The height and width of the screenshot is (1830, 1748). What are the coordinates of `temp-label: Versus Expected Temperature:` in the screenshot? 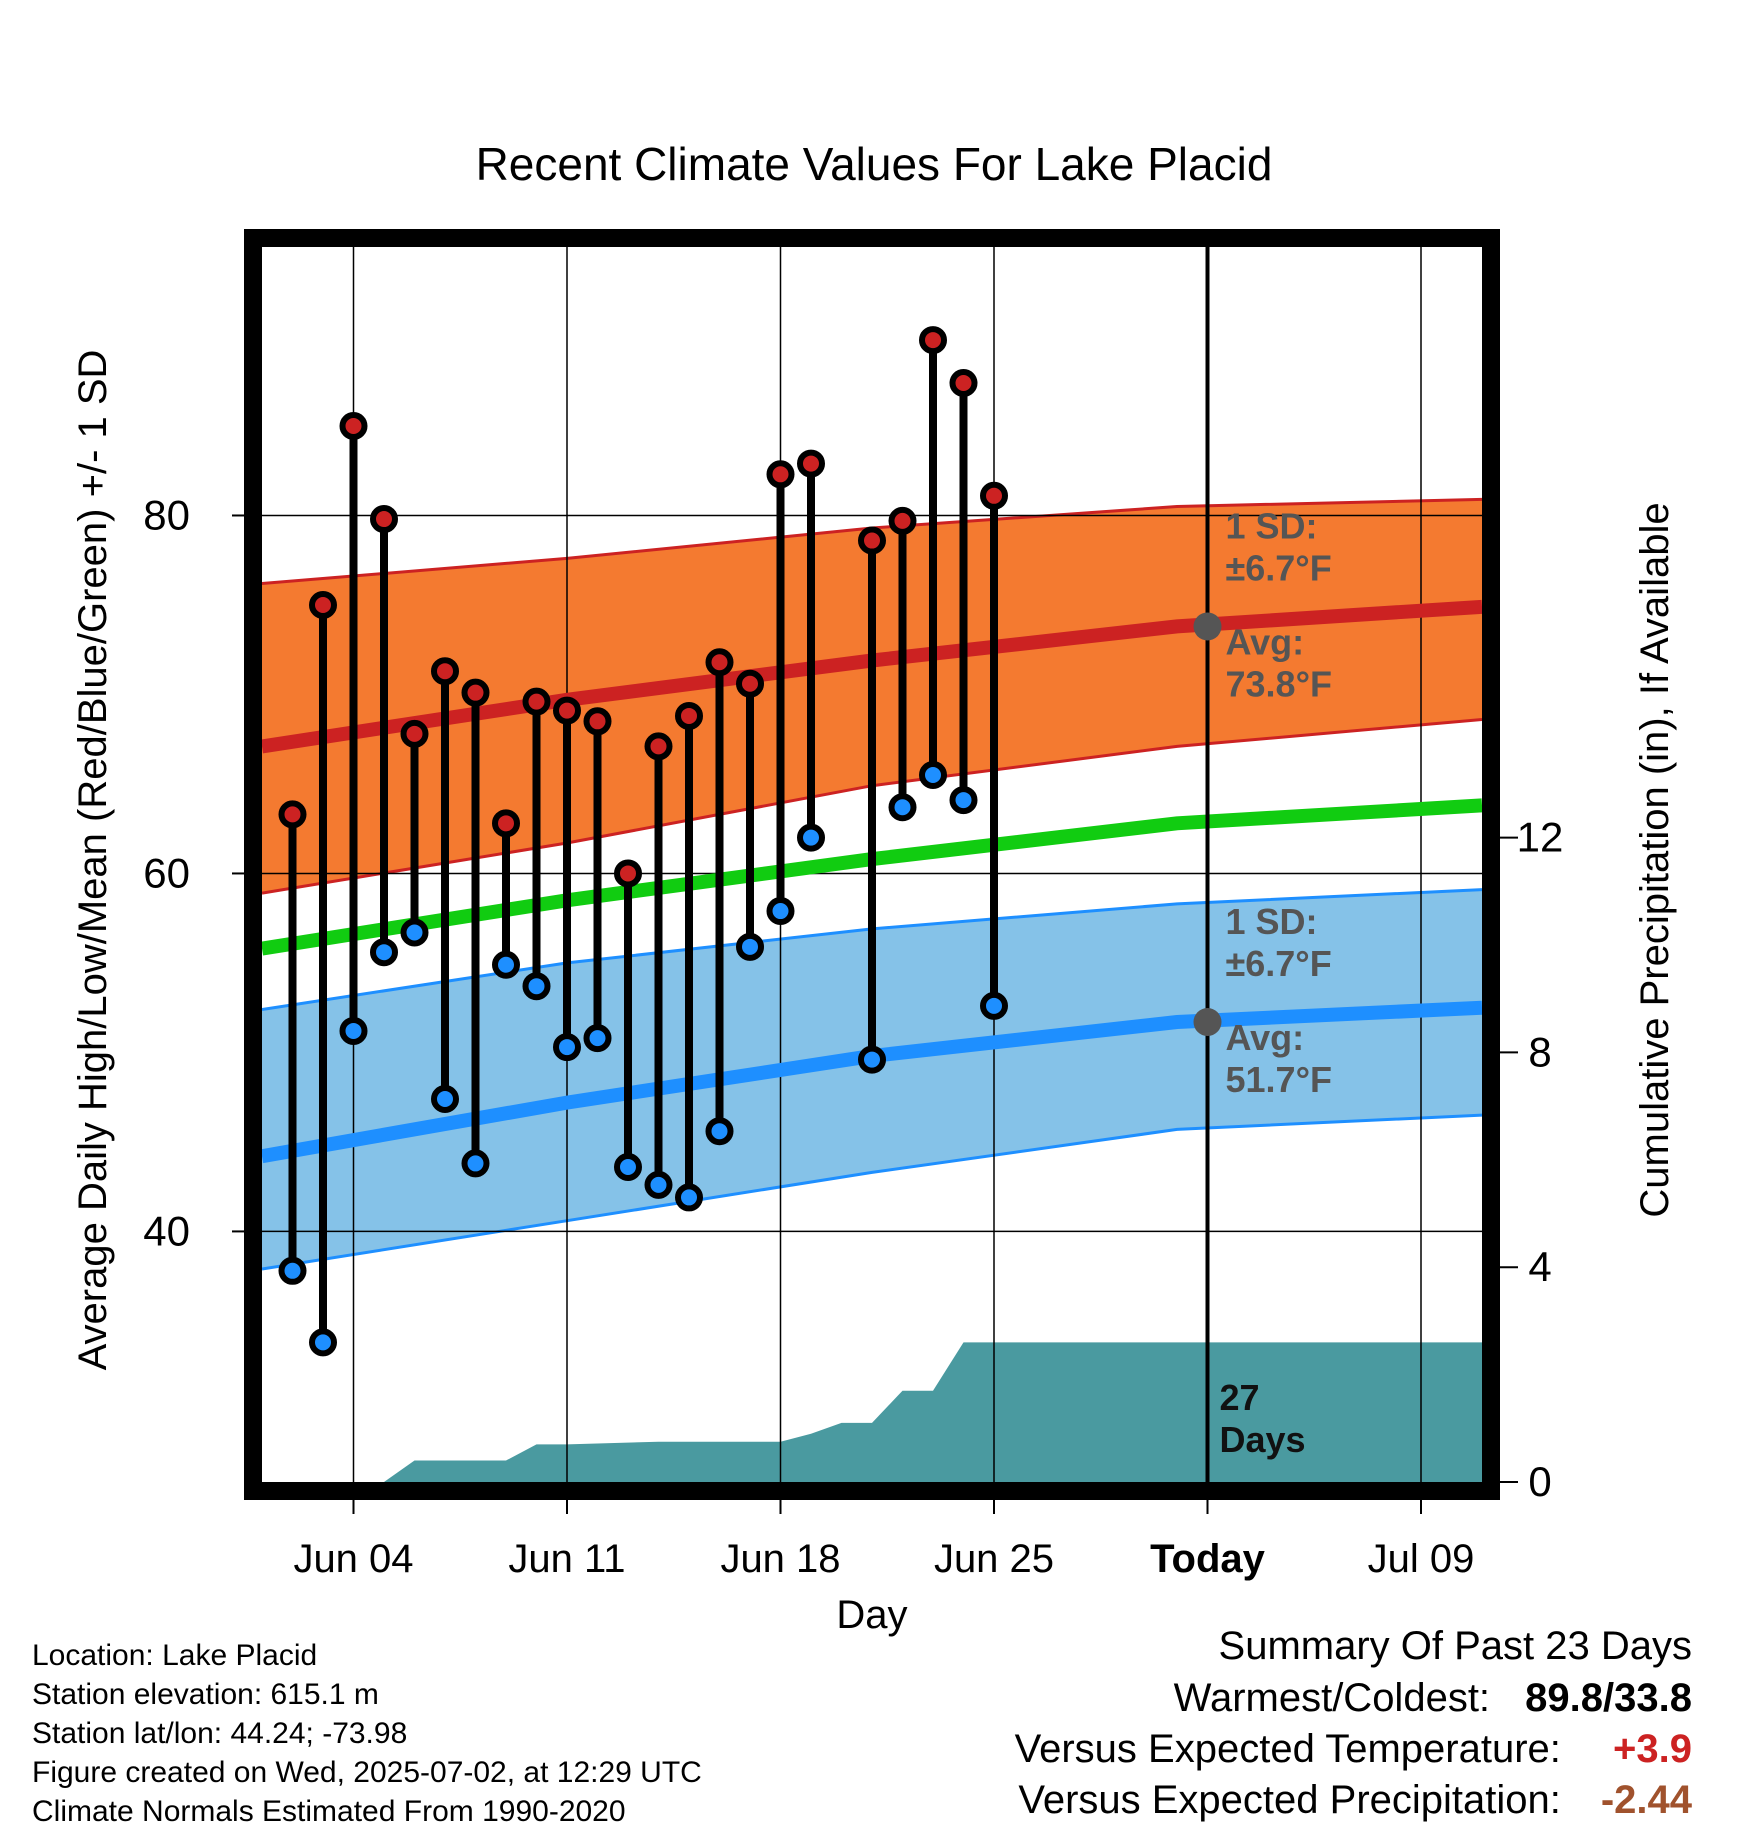 It's located at (1287, 1749).